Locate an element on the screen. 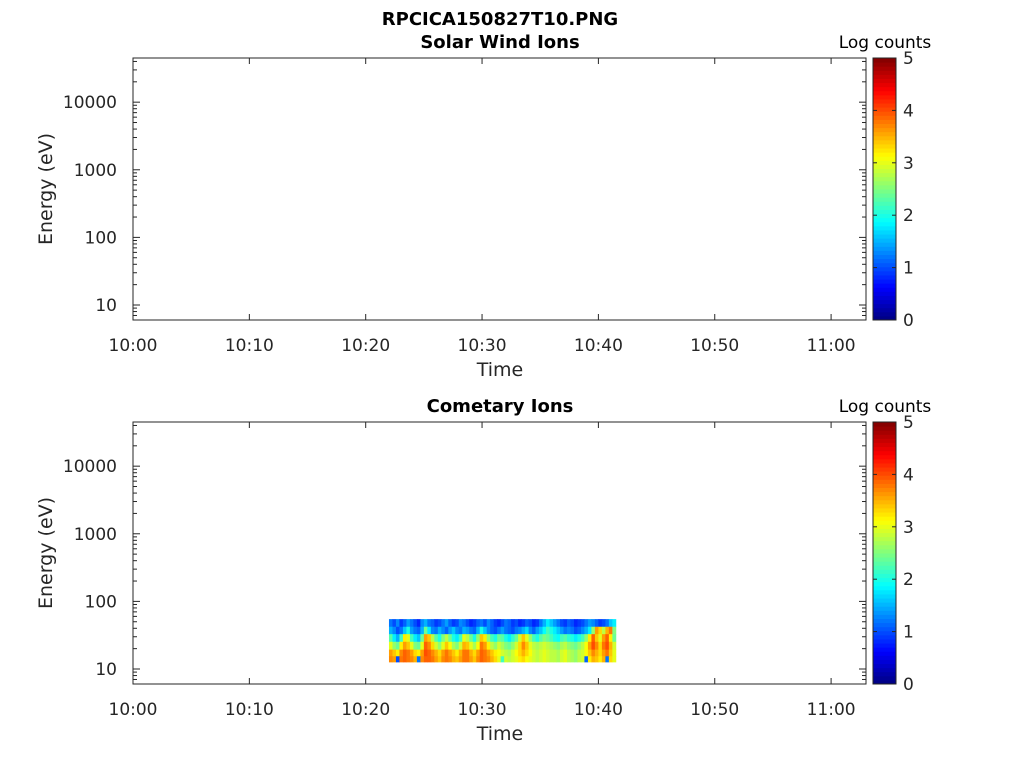 The image size is (1024, 768). x-tick-label: 10:50 is located at coordinates (714, 710).